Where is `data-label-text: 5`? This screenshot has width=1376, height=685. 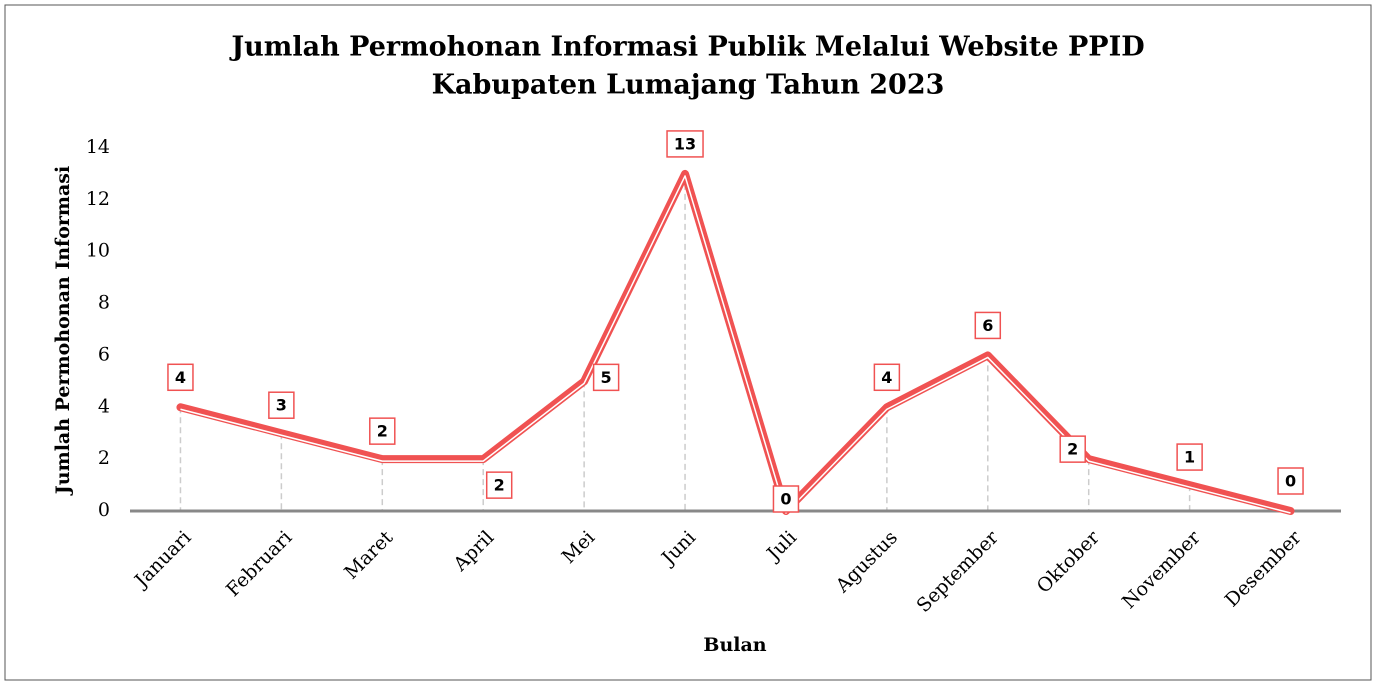
data-label-text: 5 is located at coordinates (606, 377).